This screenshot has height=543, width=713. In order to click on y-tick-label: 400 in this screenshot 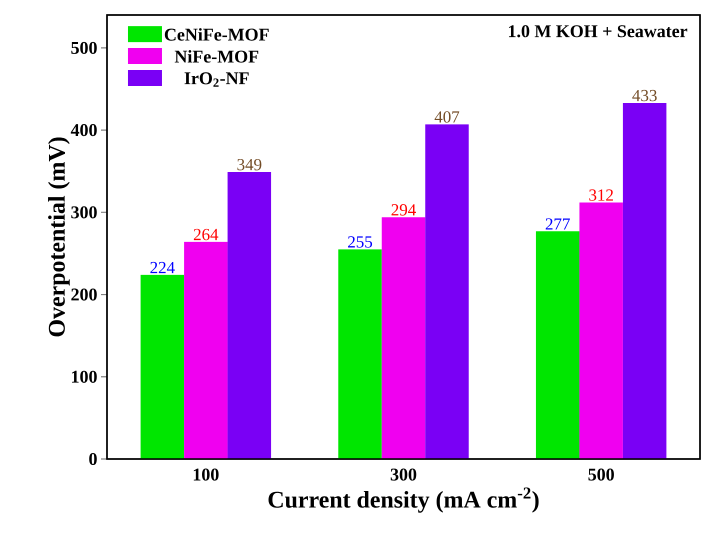, I will do `click(83, 130)`.